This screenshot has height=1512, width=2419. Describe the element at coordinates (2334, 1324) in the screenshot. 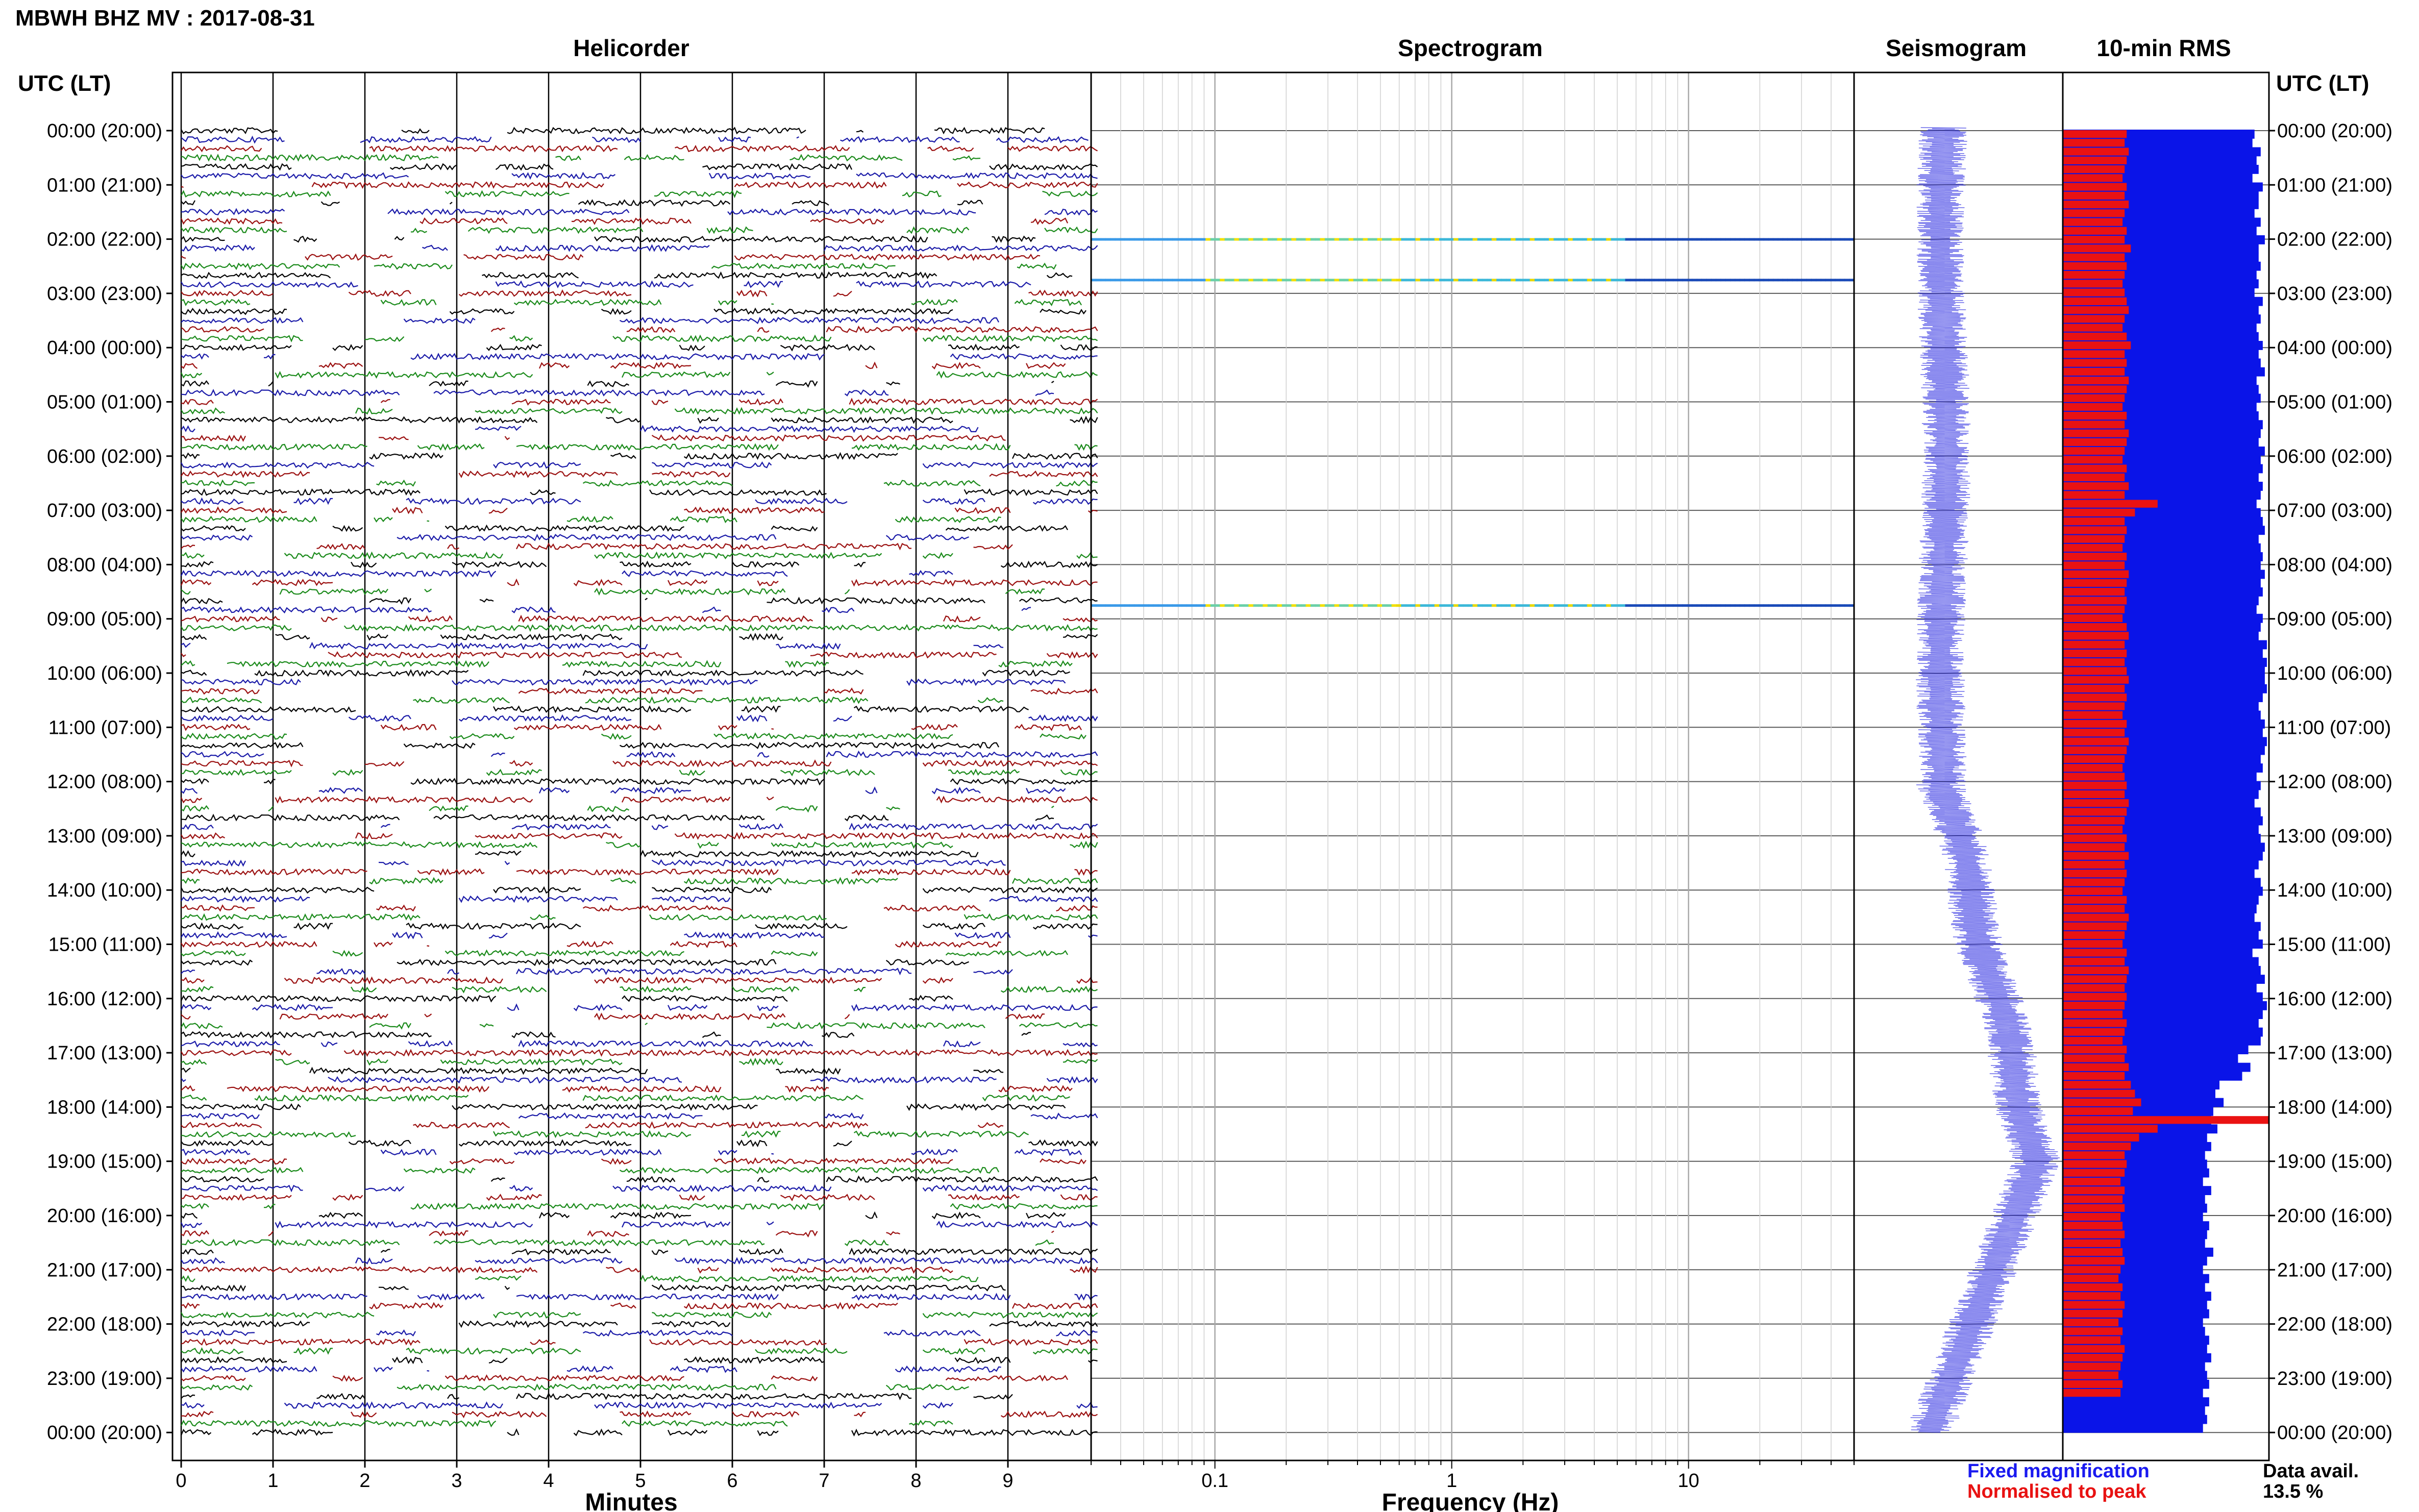

I see `row-label-right: 22:00 (18:00)` at that location.